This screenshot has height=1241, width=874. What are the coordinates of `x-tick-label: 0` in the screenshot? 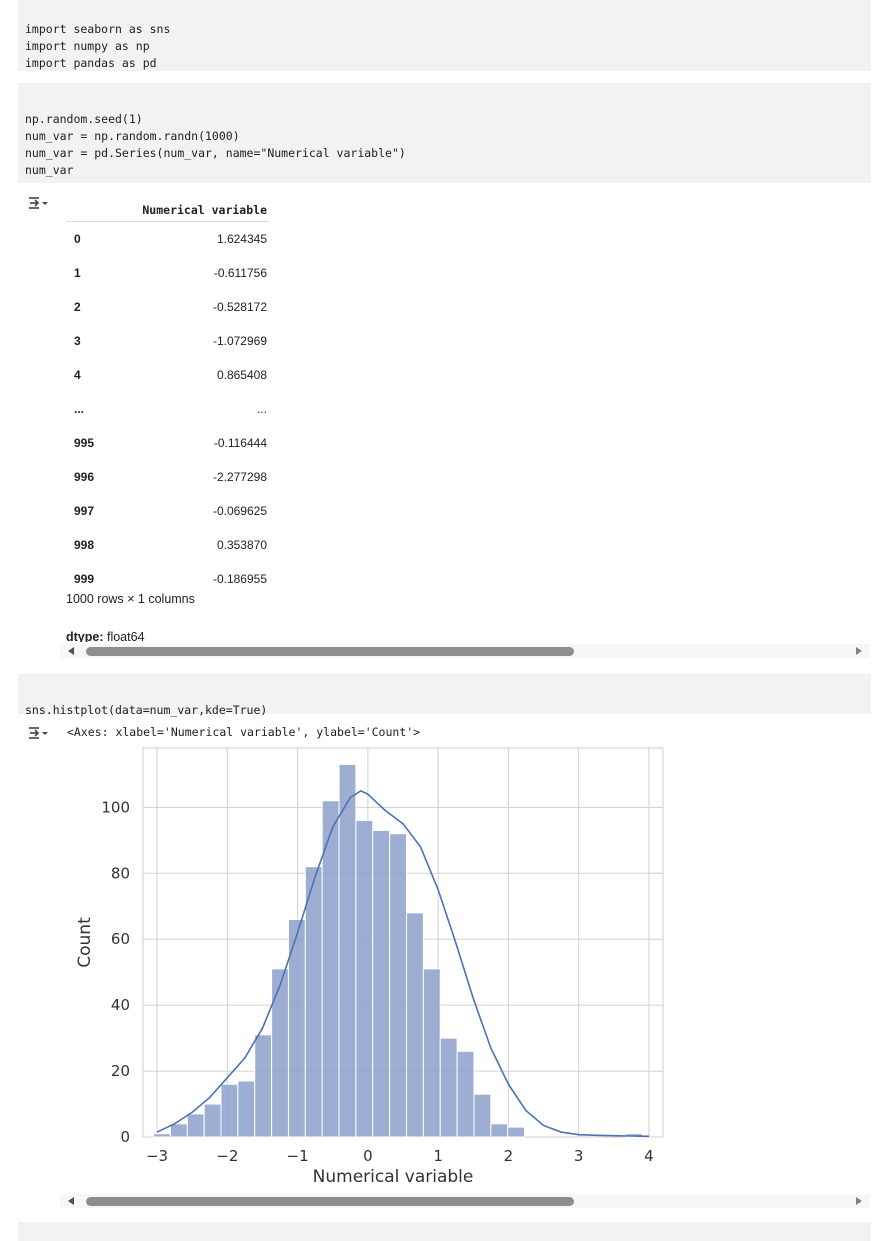 It's located at (368, 1156).